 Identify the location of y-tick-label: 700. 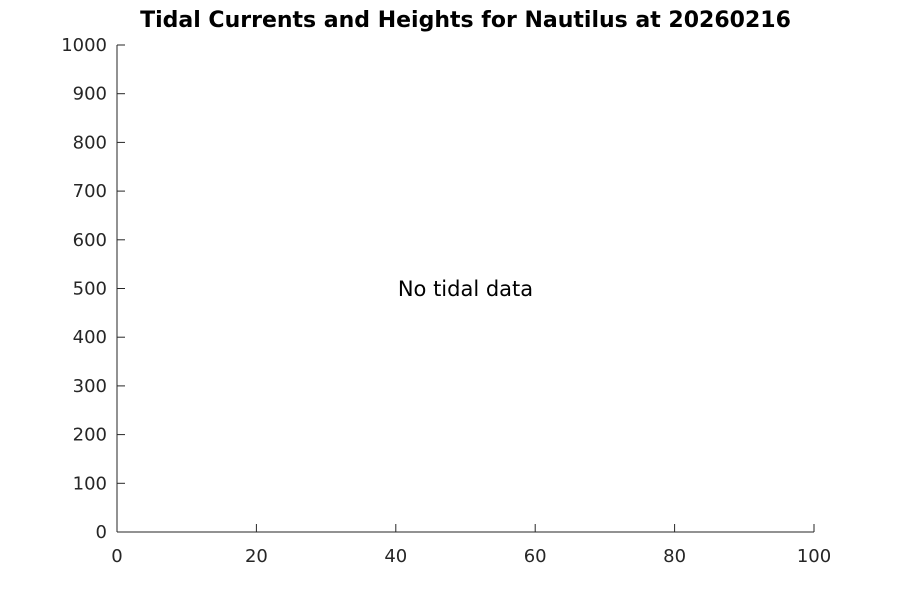
(90, 191).